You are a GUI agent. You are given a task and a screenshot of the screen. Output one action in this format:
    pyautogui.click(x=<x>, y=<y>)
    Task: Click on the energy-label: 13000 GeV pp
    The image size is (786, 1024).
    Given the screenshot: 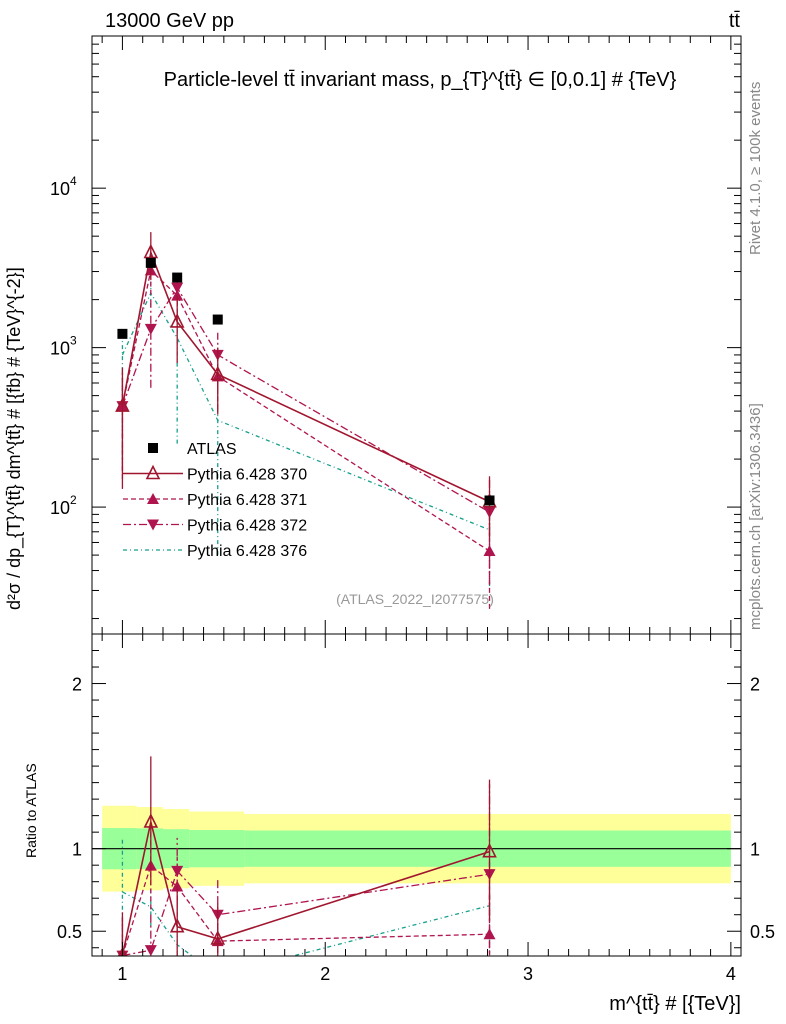 What is the action you would take?
    pyautogui.click(x=169, y=21)
    